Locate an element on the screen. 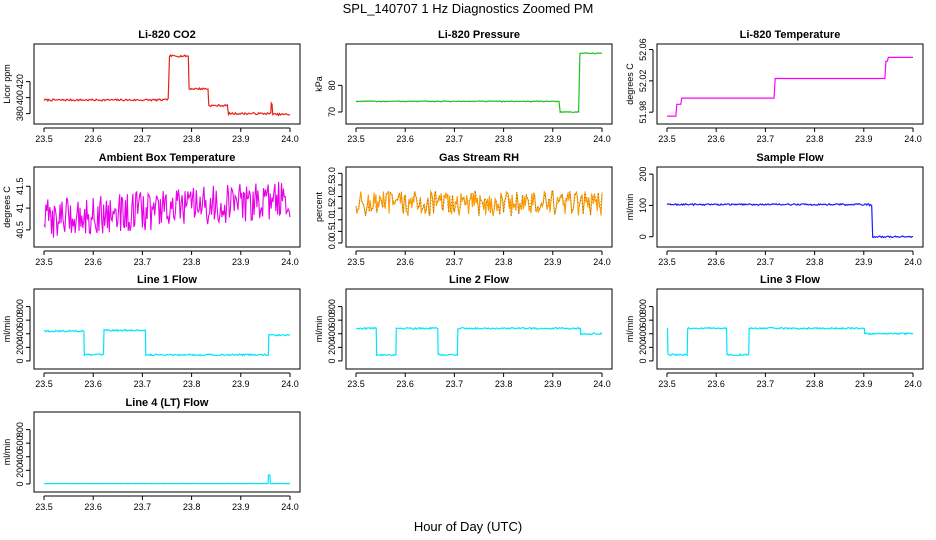  panel-title: Line 1 Flow is located at coordinates (167, 280).